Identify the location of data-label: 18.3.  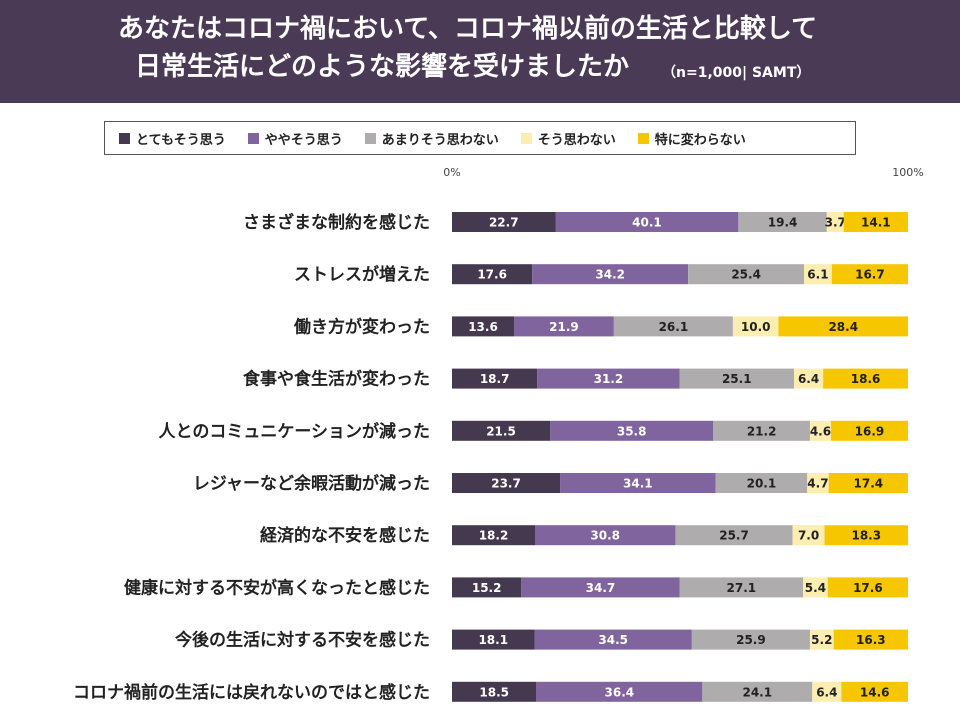
(866, 536).